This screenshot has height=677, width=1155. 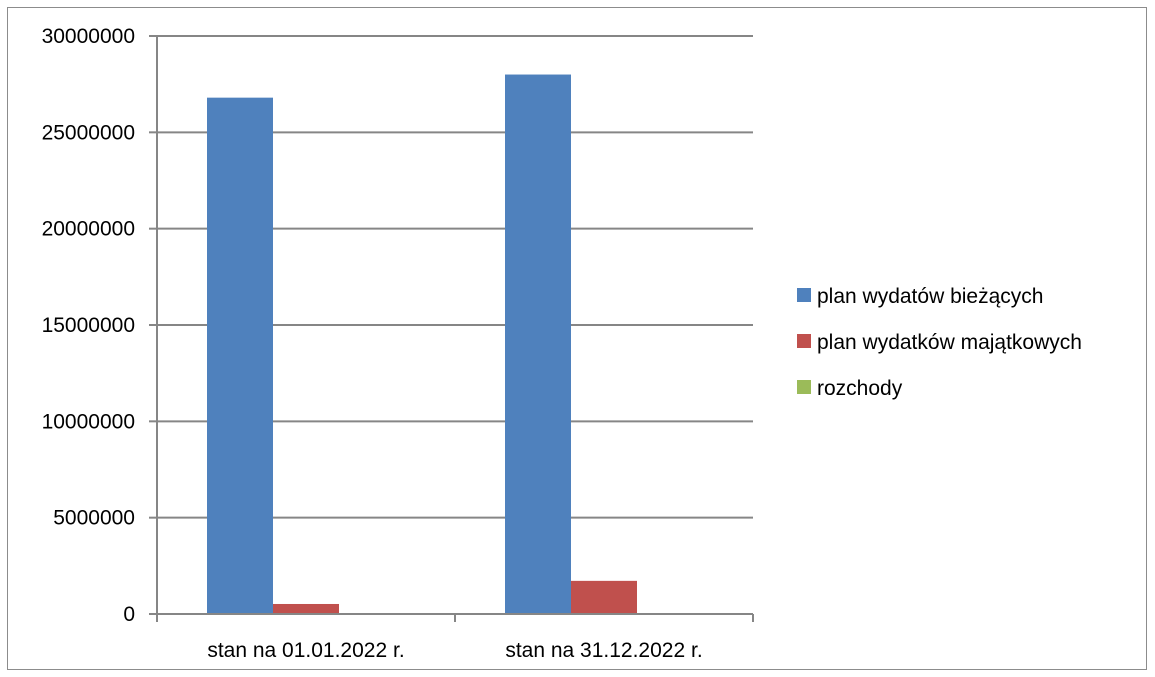 What do you see at coordinates (88, 421) in the screenshot?
I see `y-tick-label: 10000000` at bounding box center [88, 421].